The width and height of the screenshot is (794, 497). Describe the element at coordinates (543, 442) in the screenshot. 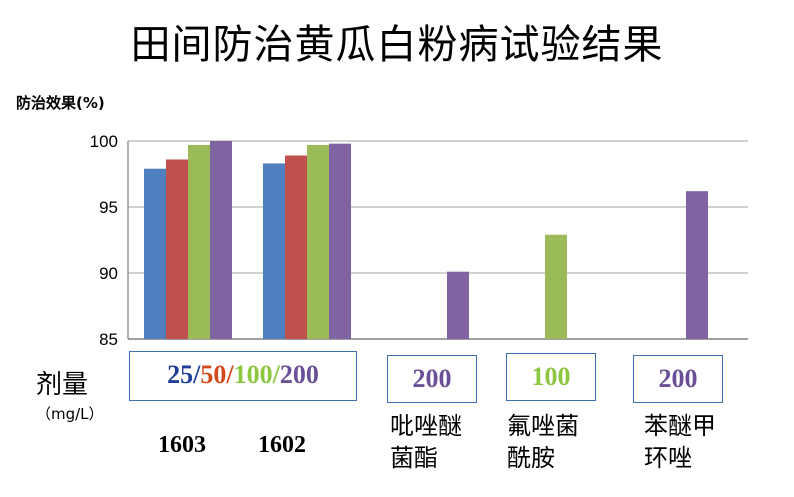

I see `category-fluopyram: 氟唑菌 酰胺` at that location.